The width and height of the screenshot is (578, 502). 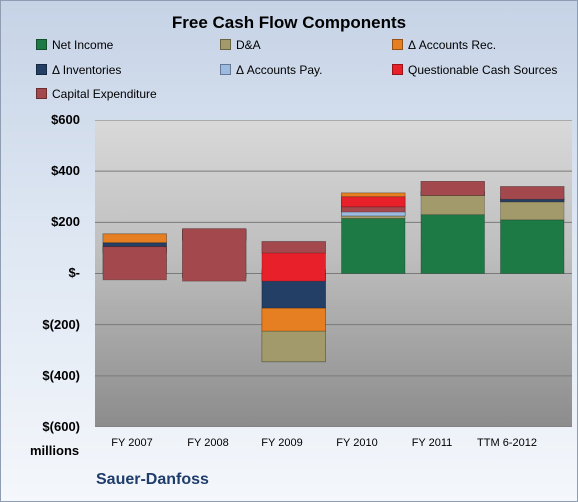 What do you see at coordinates (104, 94) in the screenshot?
I see `legend-label: Capital Expenditure` at bounding box center [104, 94].